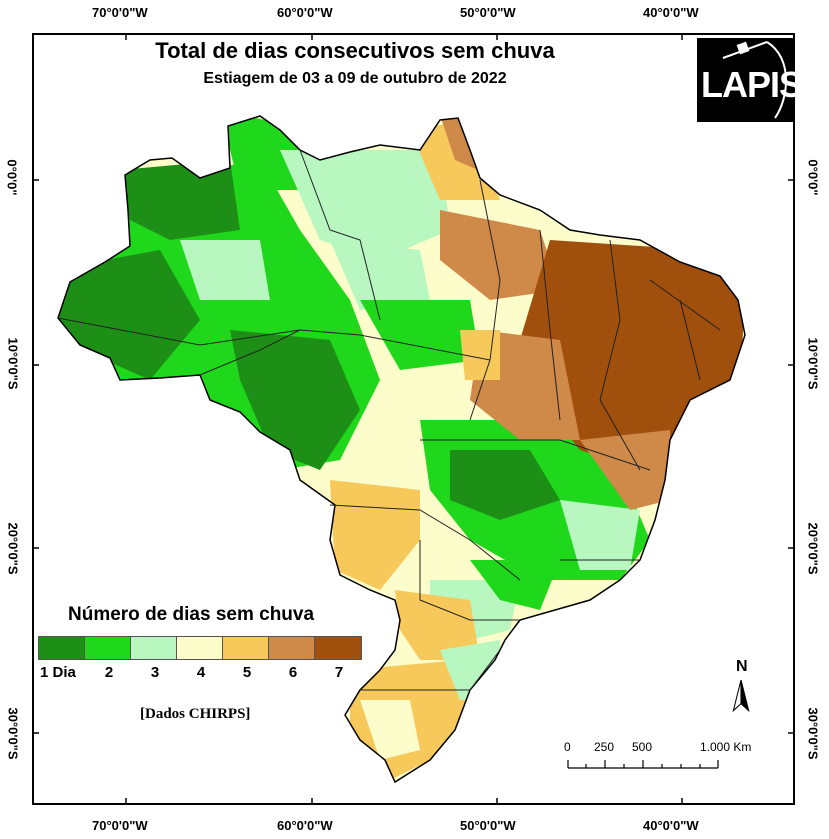 The width and height of the screenshot is (829, 839). Describe the element at coordinates (488, 12) in the screenshot. I see `longitude-label-top-50w: 50°0'0"W` at that location.